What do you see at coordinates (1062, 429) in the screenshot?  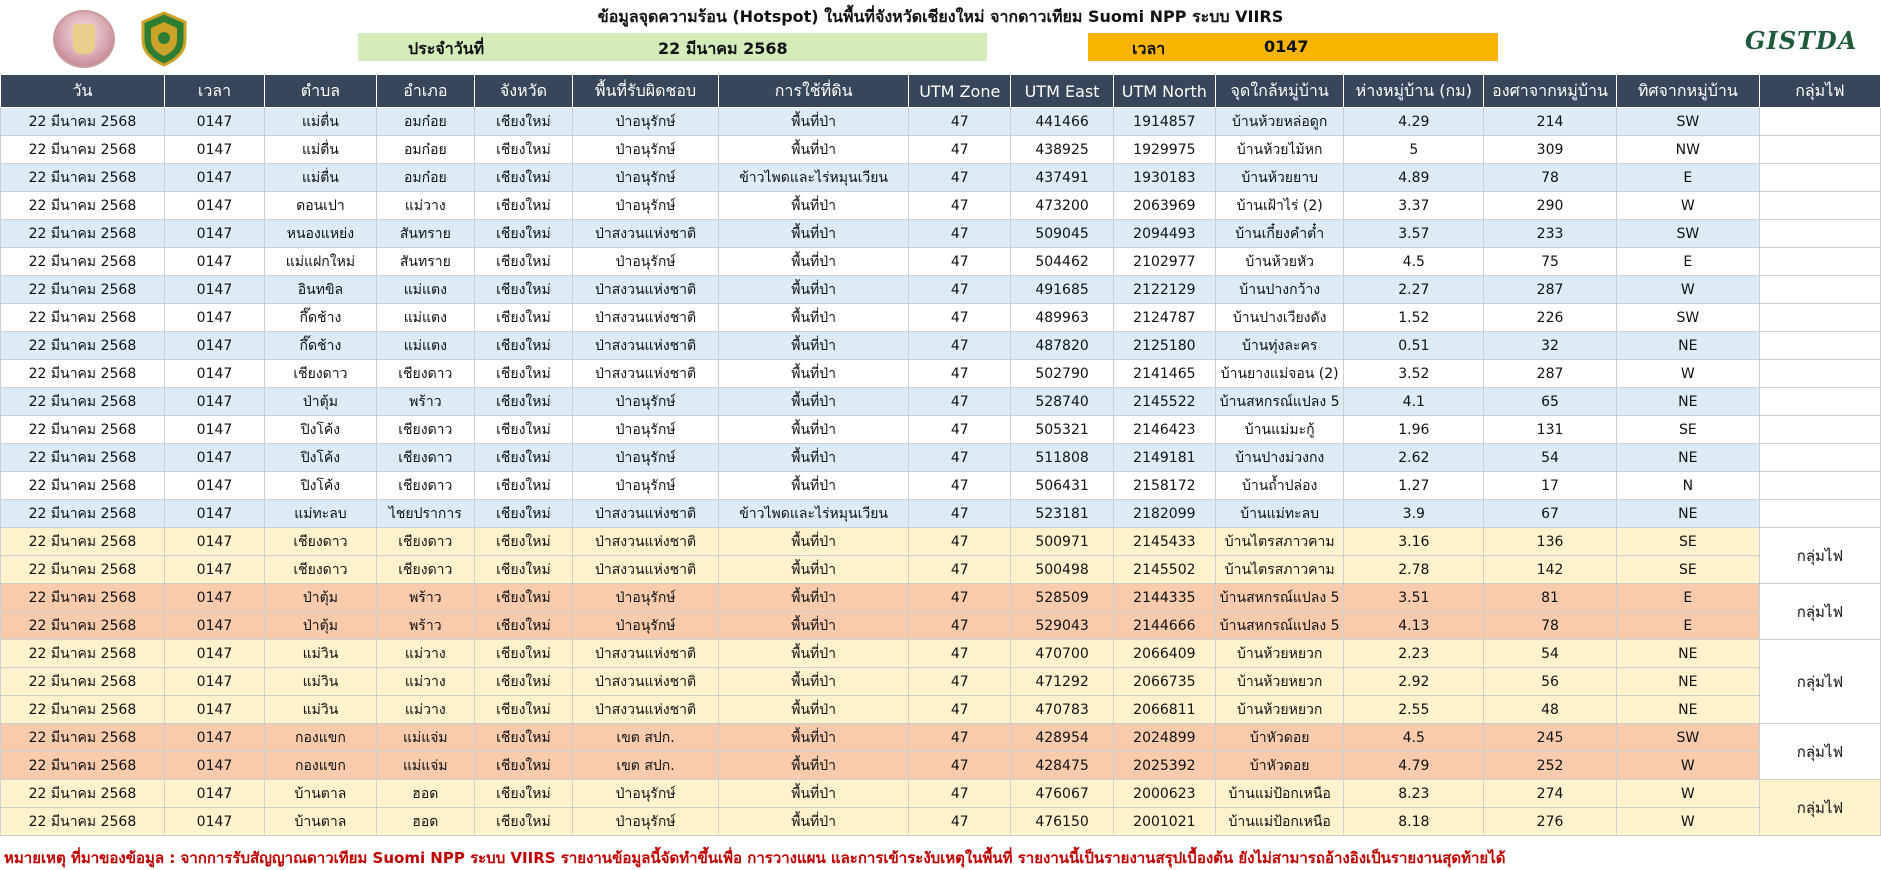 I see `table-cell: 505321` at bounding box center [1062, 429].